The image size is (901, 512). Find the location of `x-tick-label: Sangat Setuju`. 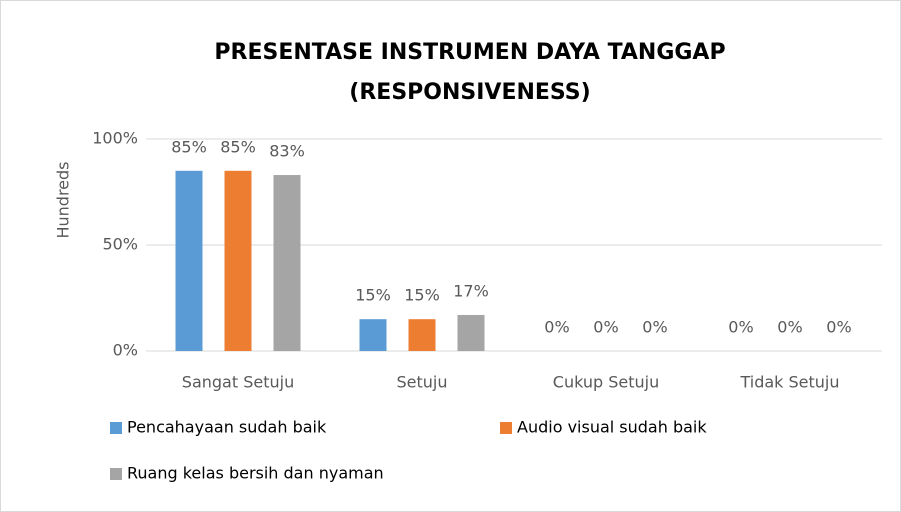

x-tick-label: Sangat Setuju is located at coordinates (238, 382).